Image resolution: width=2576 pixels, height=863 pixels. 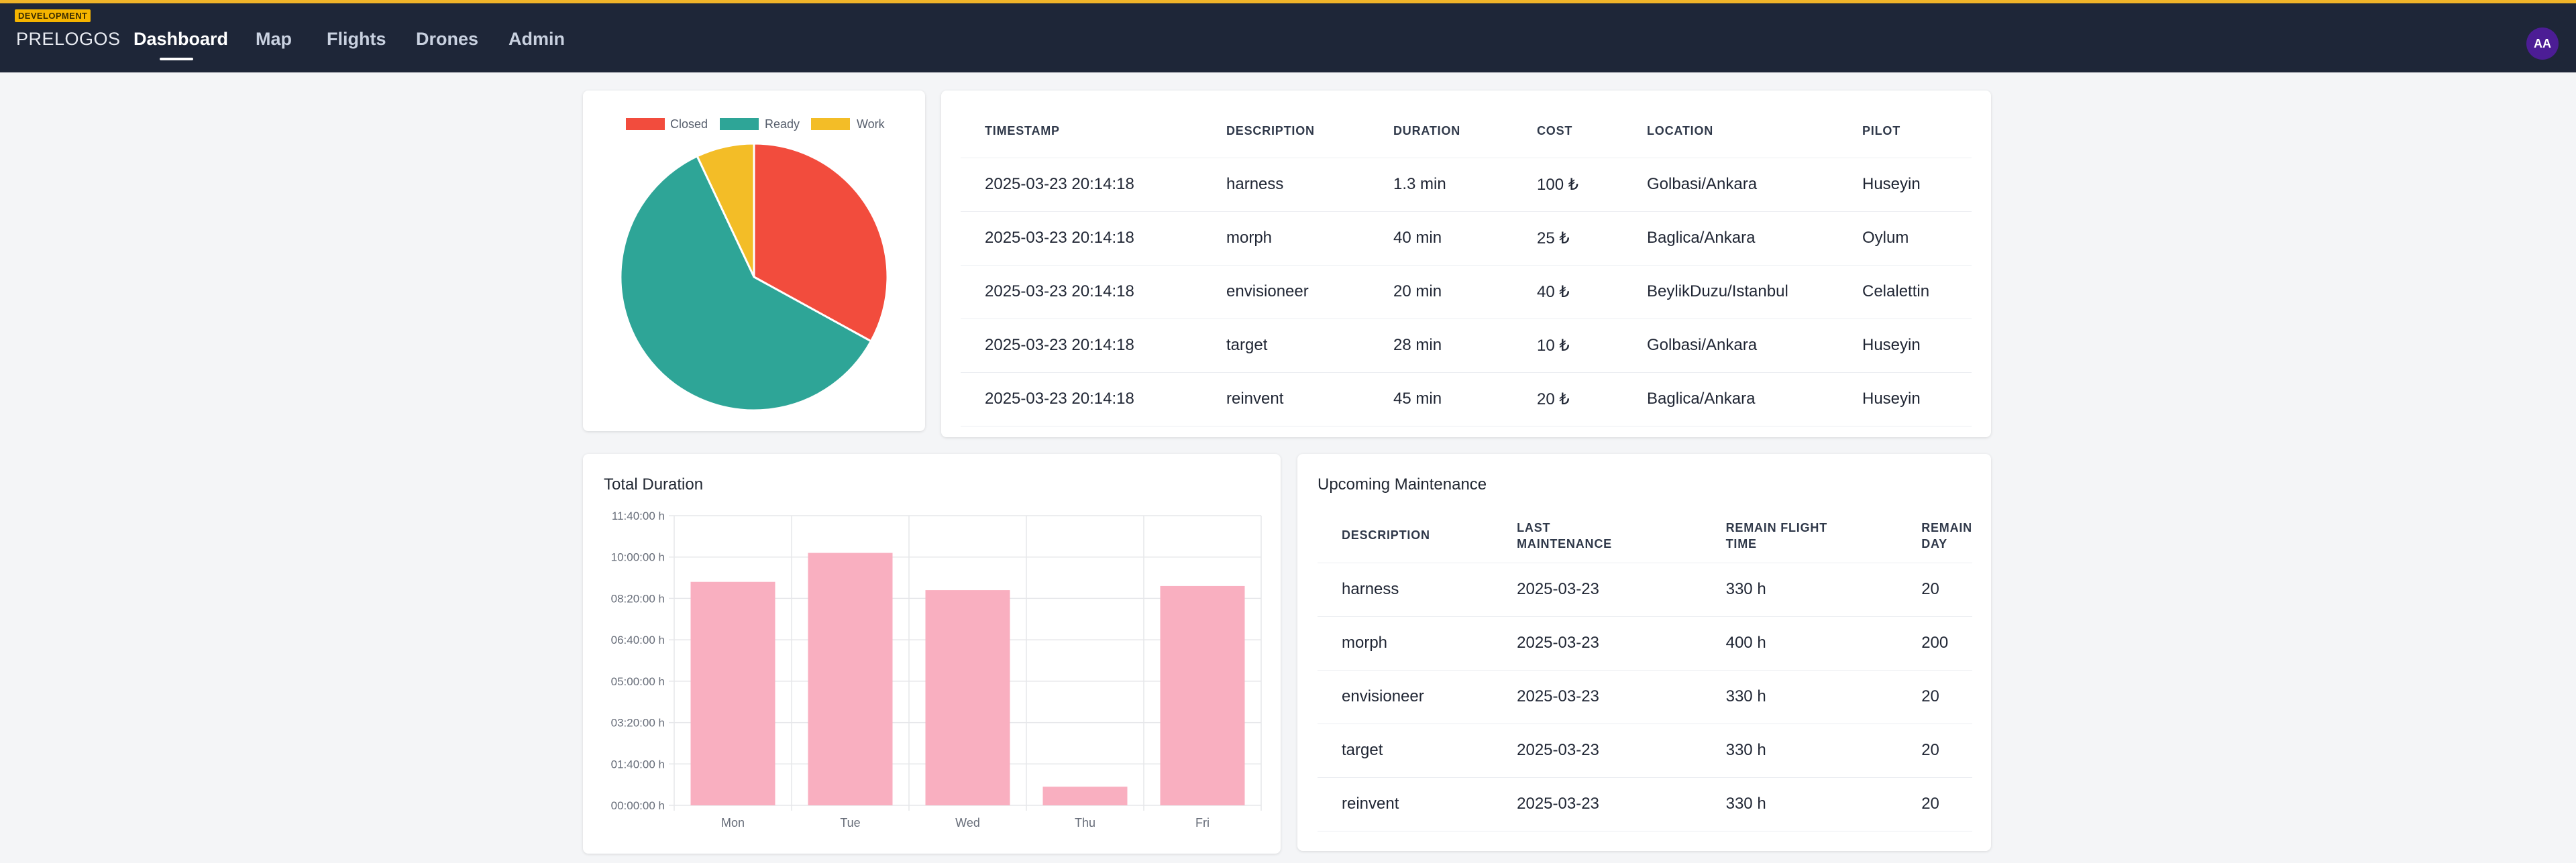 What do you see at coordinates (2542, 43) in the screenshot?
I see `user-avatar: AA` at bounding box center [2542, 43].